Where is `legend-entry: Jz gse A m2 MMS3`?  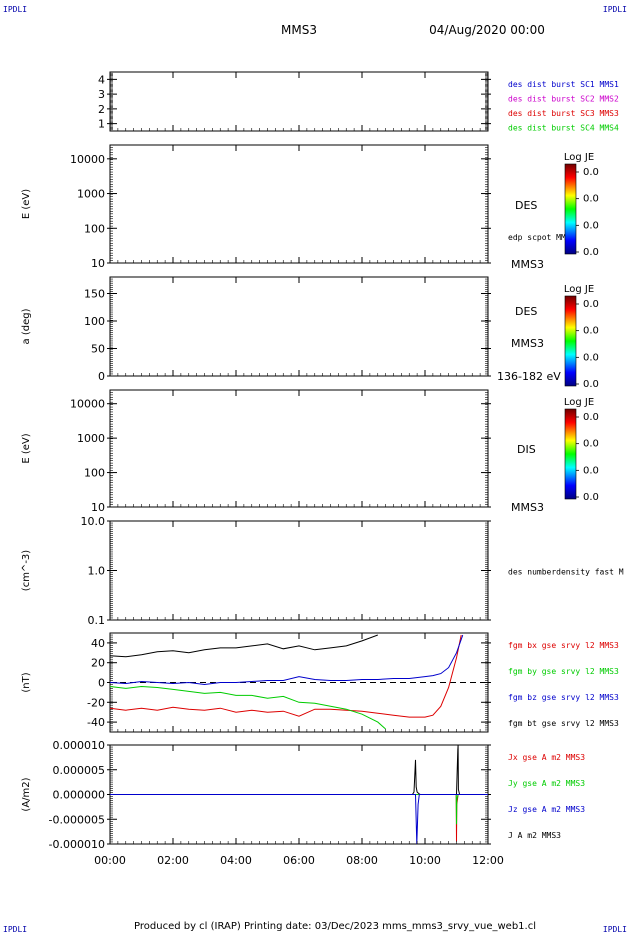 legend-entry: Jz gse A m2 MMS3 is located at coordinates (546, 809).